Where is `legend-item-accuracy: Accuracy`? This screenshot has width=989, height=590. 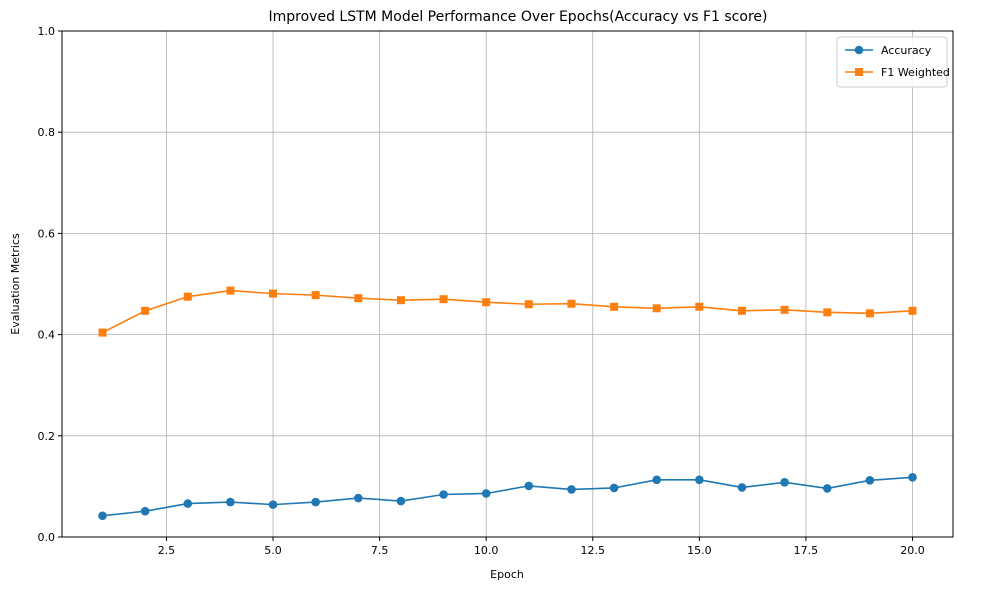
legend-item-accuracy: Accuracy is located at coordinates (888, 50).